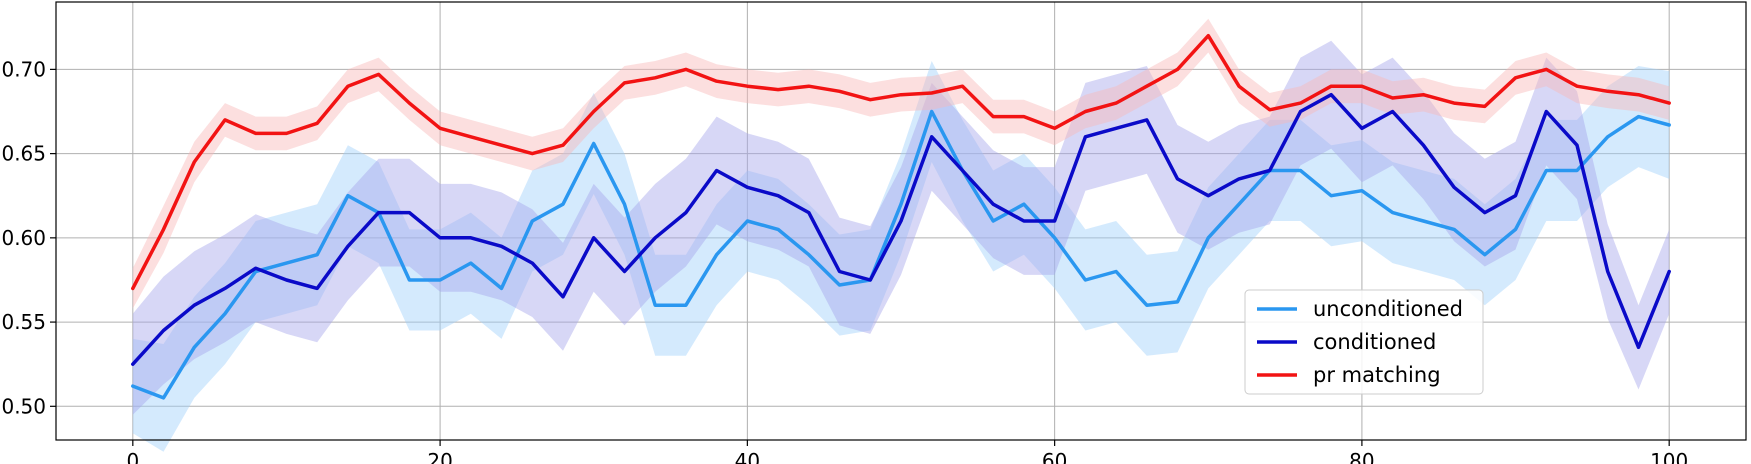 This screenshot has height=464, width=1751. I want to click on legend: unconditioned conditioned pr matching, so click(1364, 342).